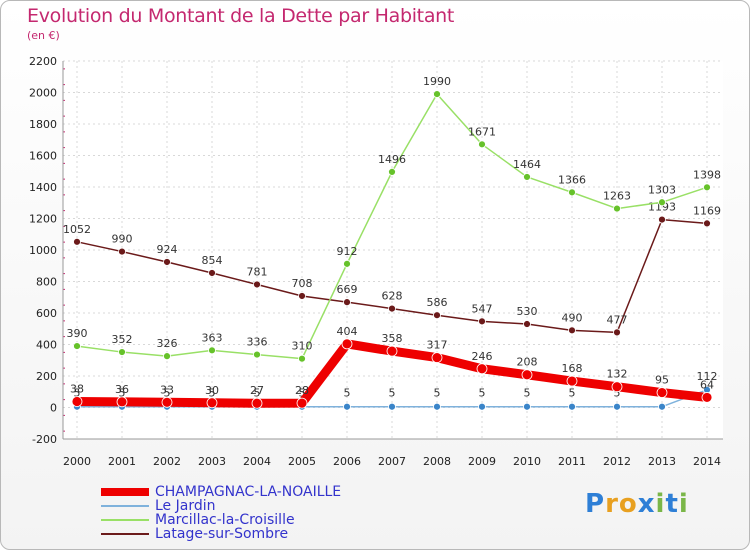 This screenshot has width=750, height=550. Describe the element at coordinates (44, 439) in the screenshot. I see `y-tick-label: -200` at that location.